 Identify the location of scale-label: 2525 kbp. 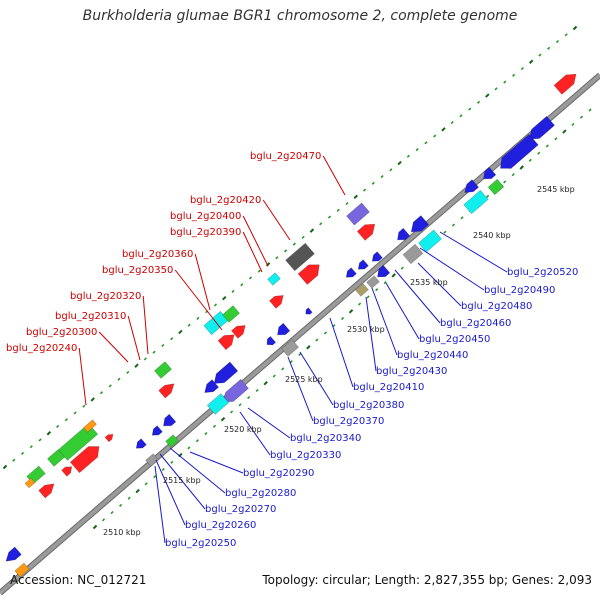
(304, 379).